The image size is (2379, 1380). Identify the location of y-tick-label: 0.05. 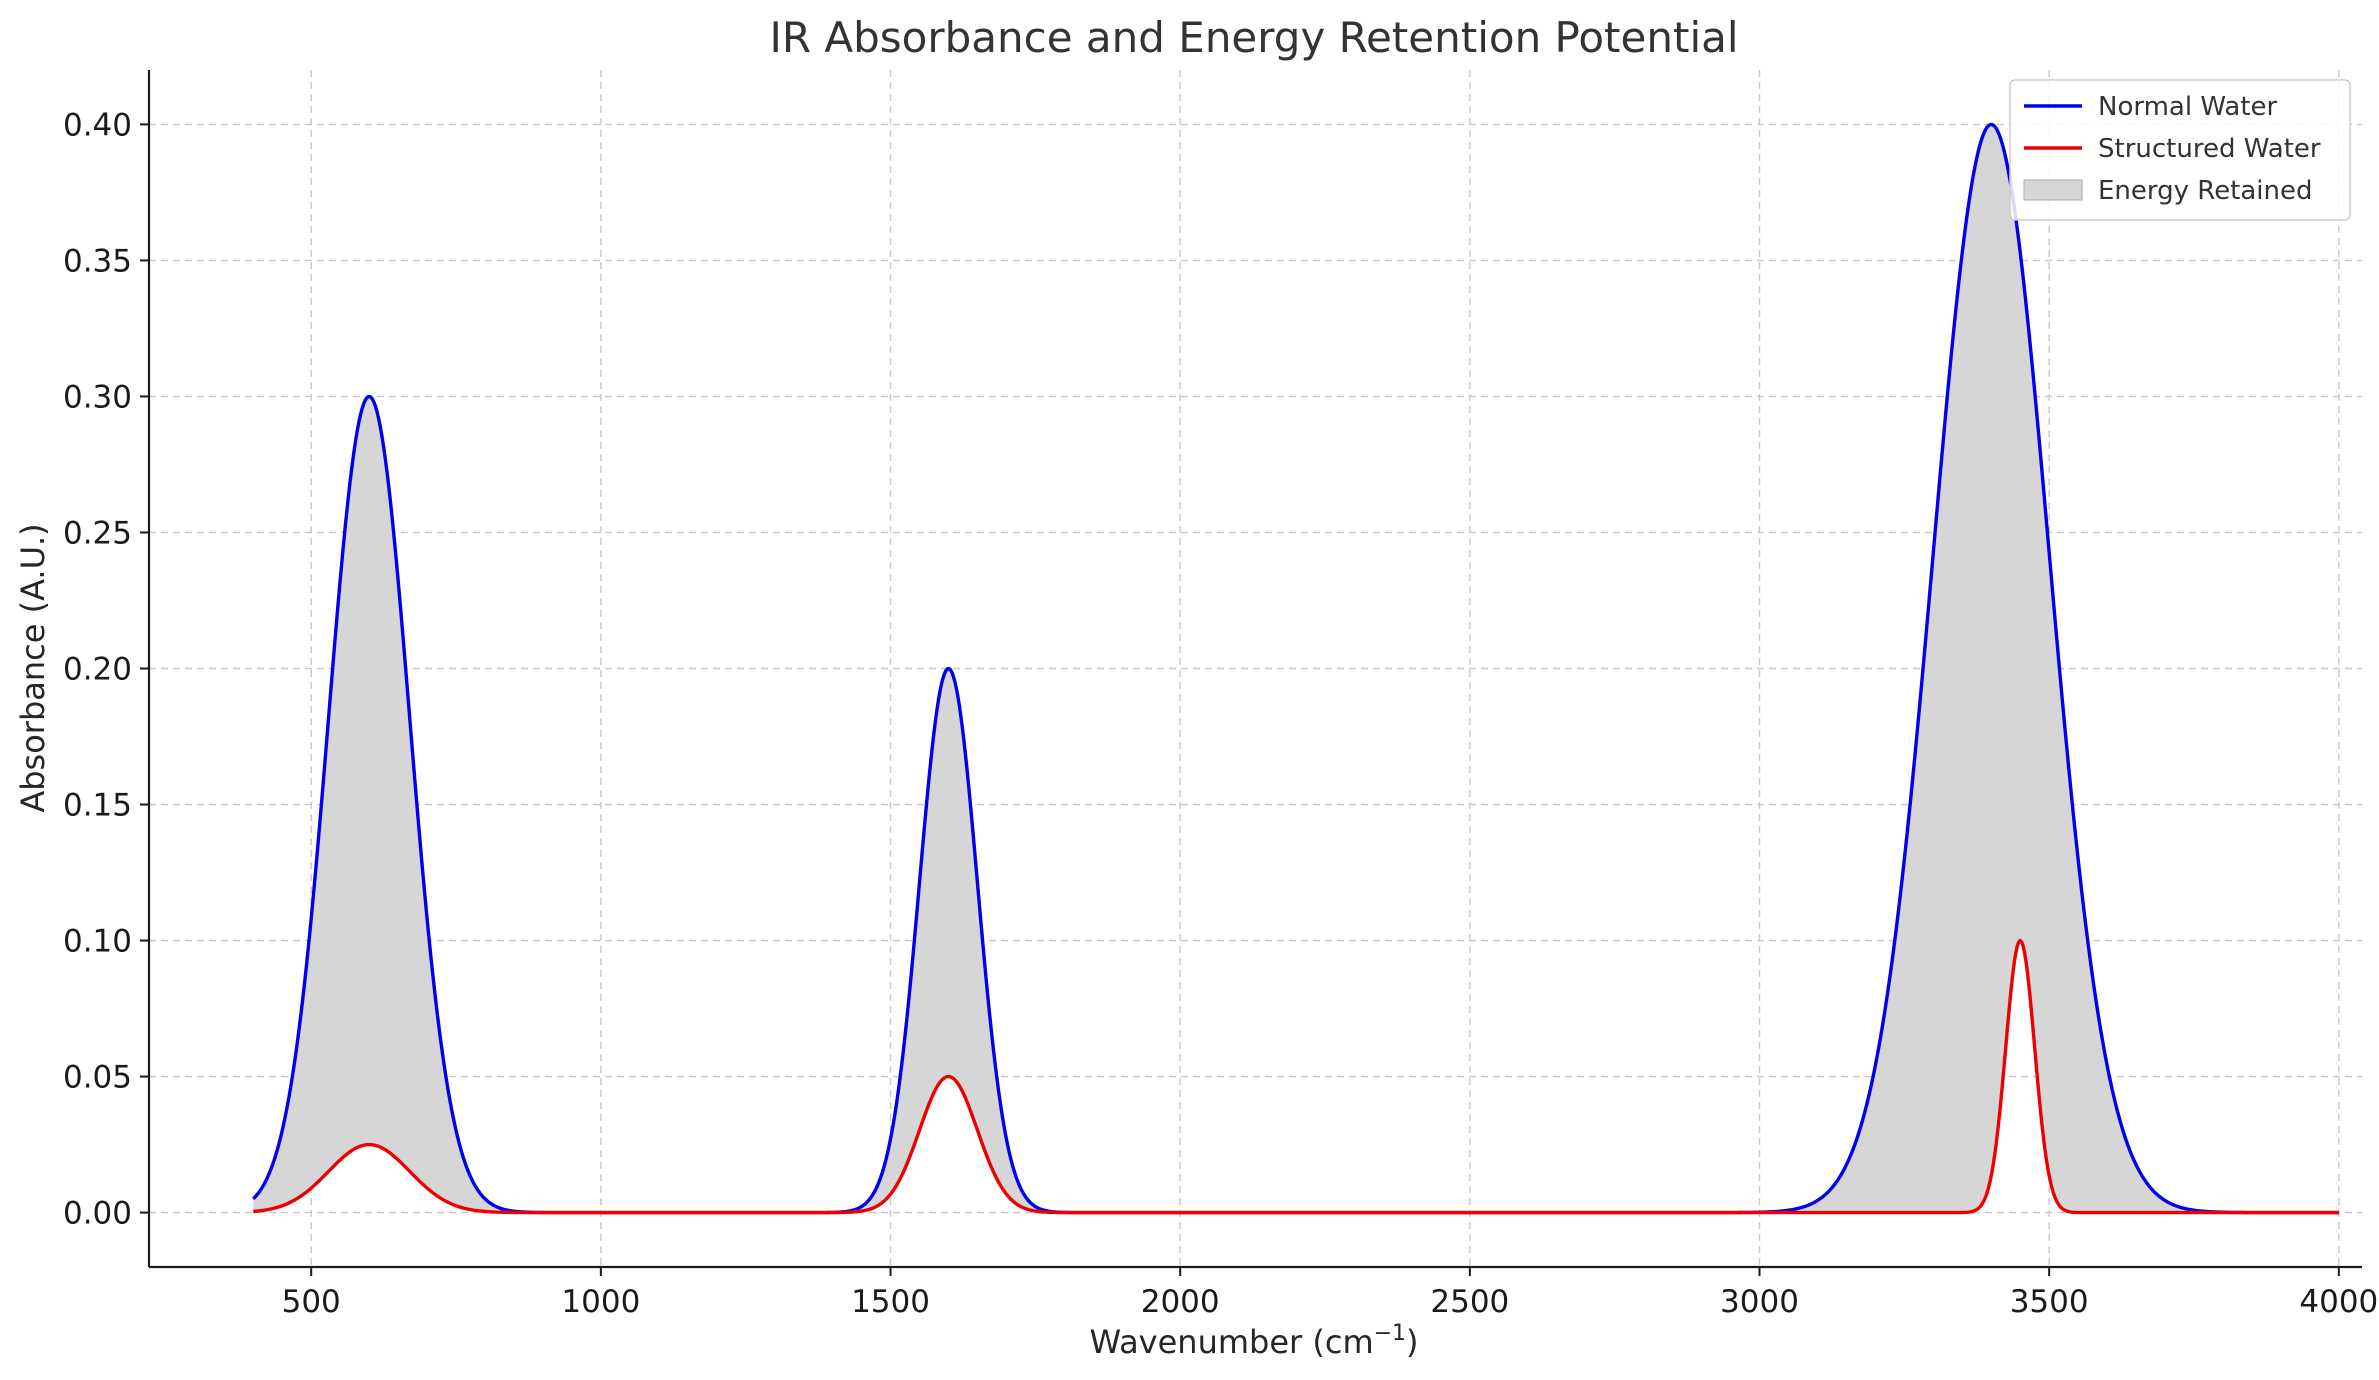
(97, 1078).